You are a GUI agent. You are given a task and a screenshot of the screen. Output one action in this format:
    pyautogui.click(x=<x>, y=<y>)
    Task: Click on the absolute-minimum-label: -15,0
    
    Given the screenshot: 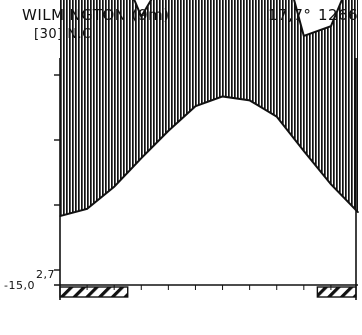 What is the action you would take?
    pyautogui.click(x=19, y=285)
    